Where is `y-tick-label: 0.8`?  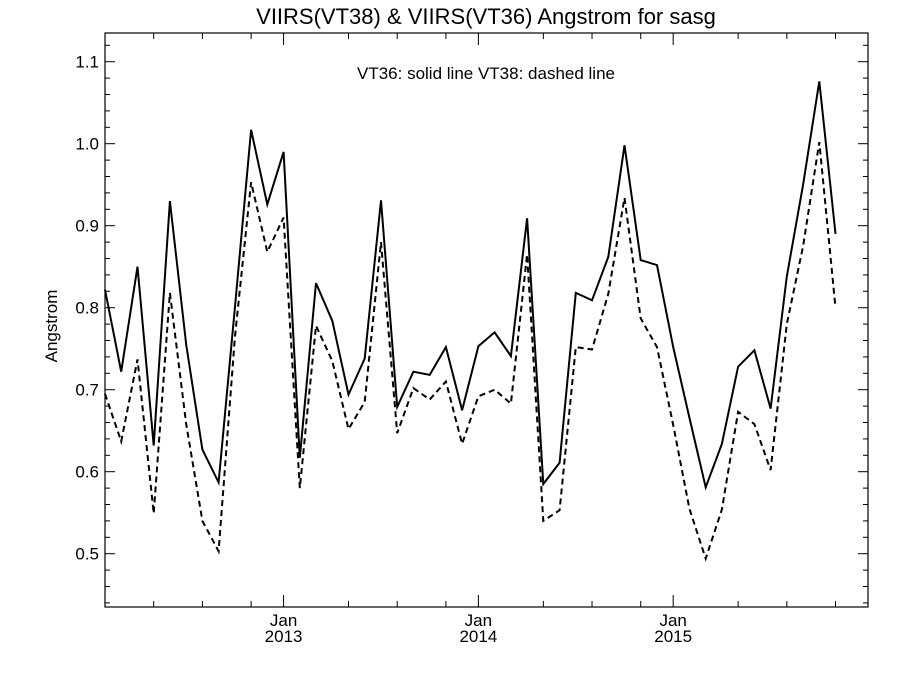 y-tick-label: 0.8 is located at coordinates (87, 308).